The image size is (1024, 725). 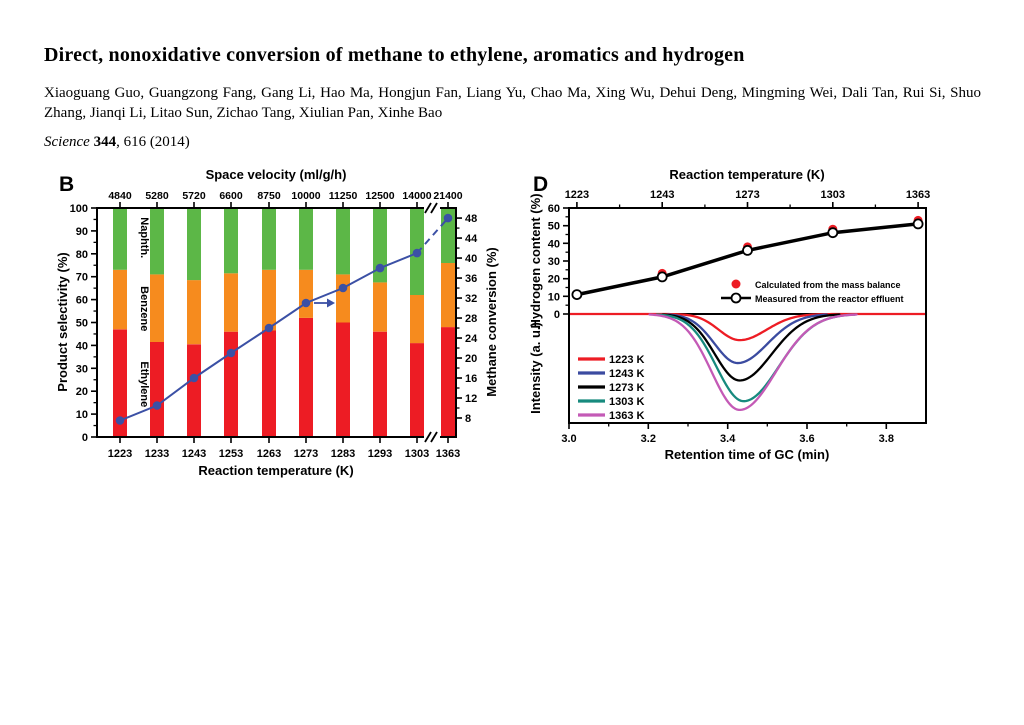 I want to click on svg-text: 0, so click(x=557, y=315).